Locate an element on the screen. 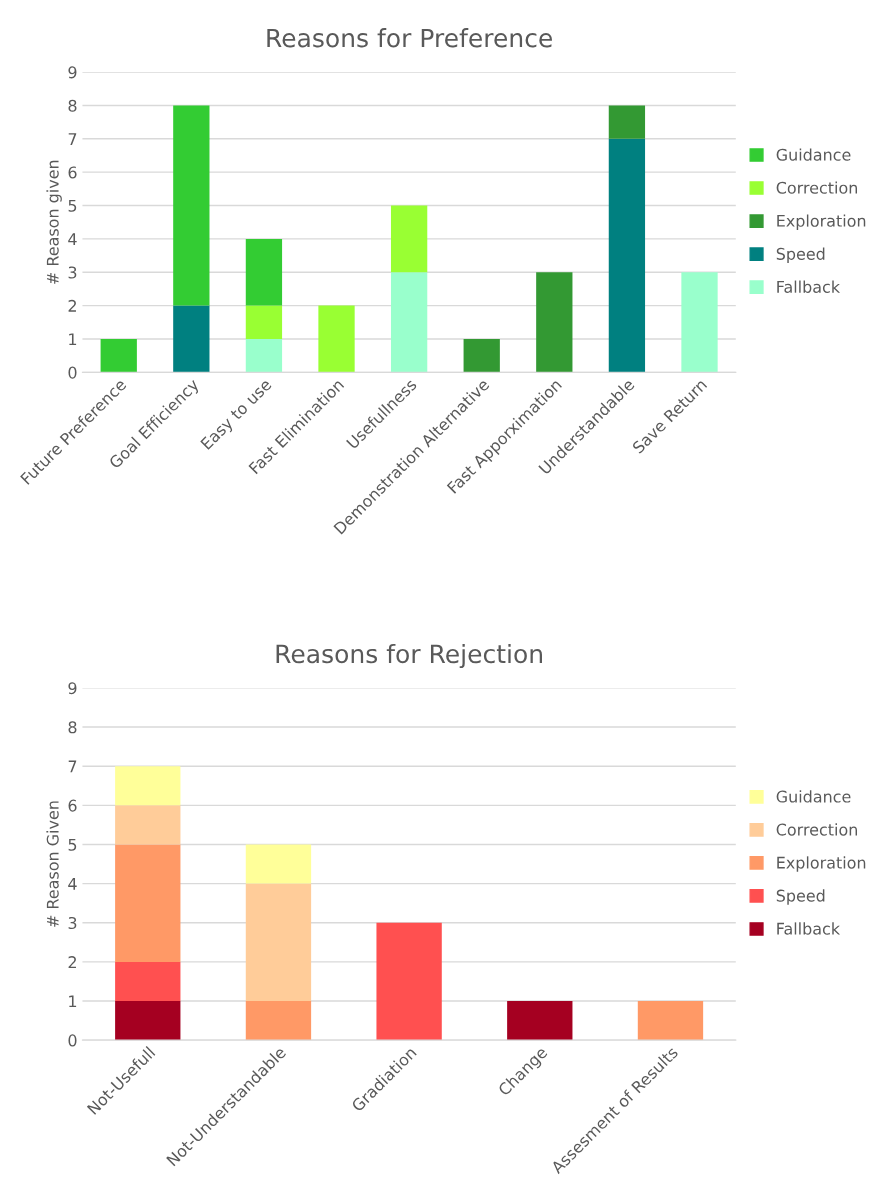 The width and height of the screenshot is (877, 1182). chart-title: Reasons for Rejection is located at coordinates (409, 656).